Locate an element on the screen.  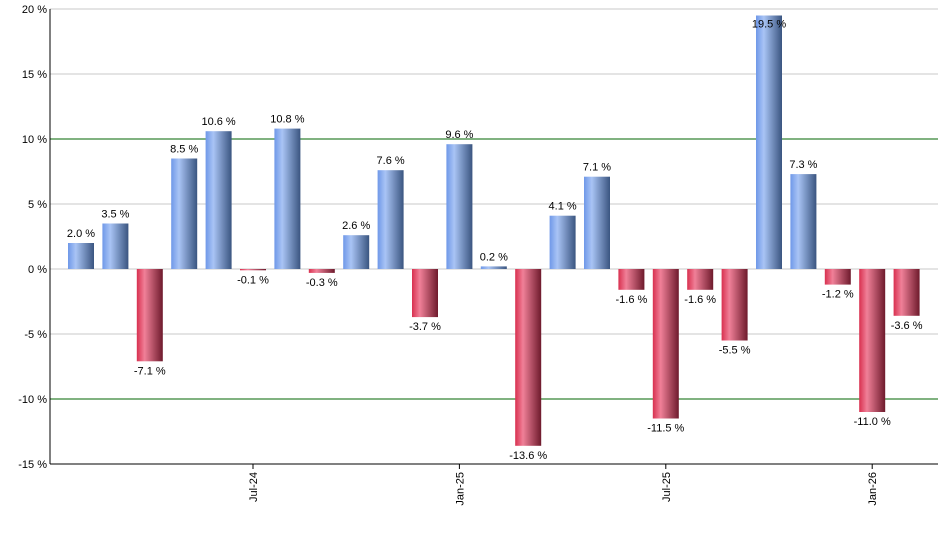
data-label: -7.1 % is located at coordinates (150, 371).